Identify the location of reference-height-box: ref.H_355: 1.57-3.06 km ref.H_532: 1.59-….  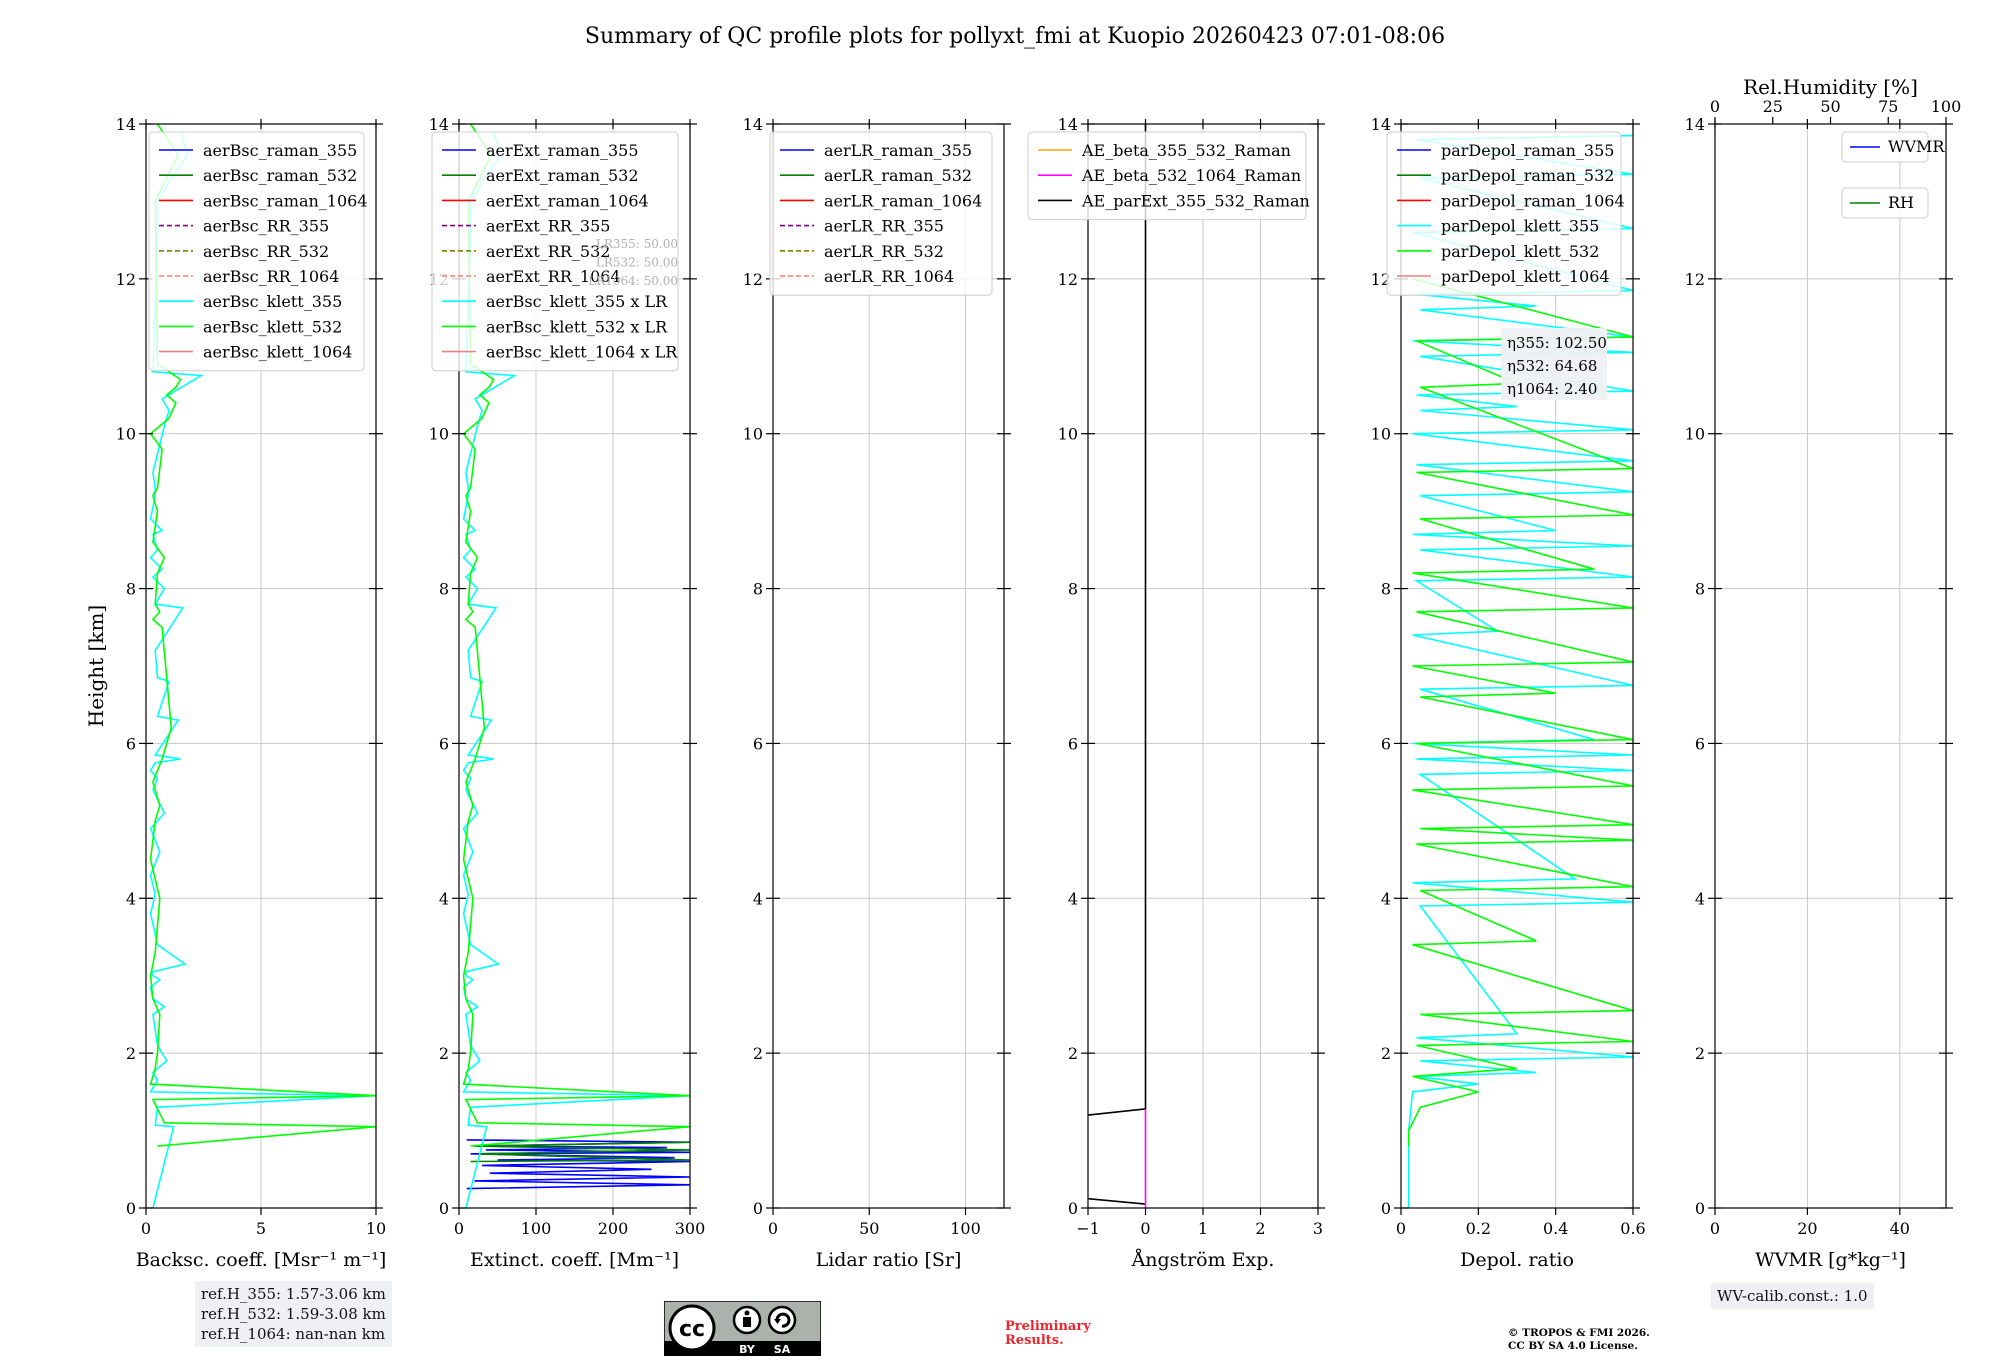
(293, 1314).